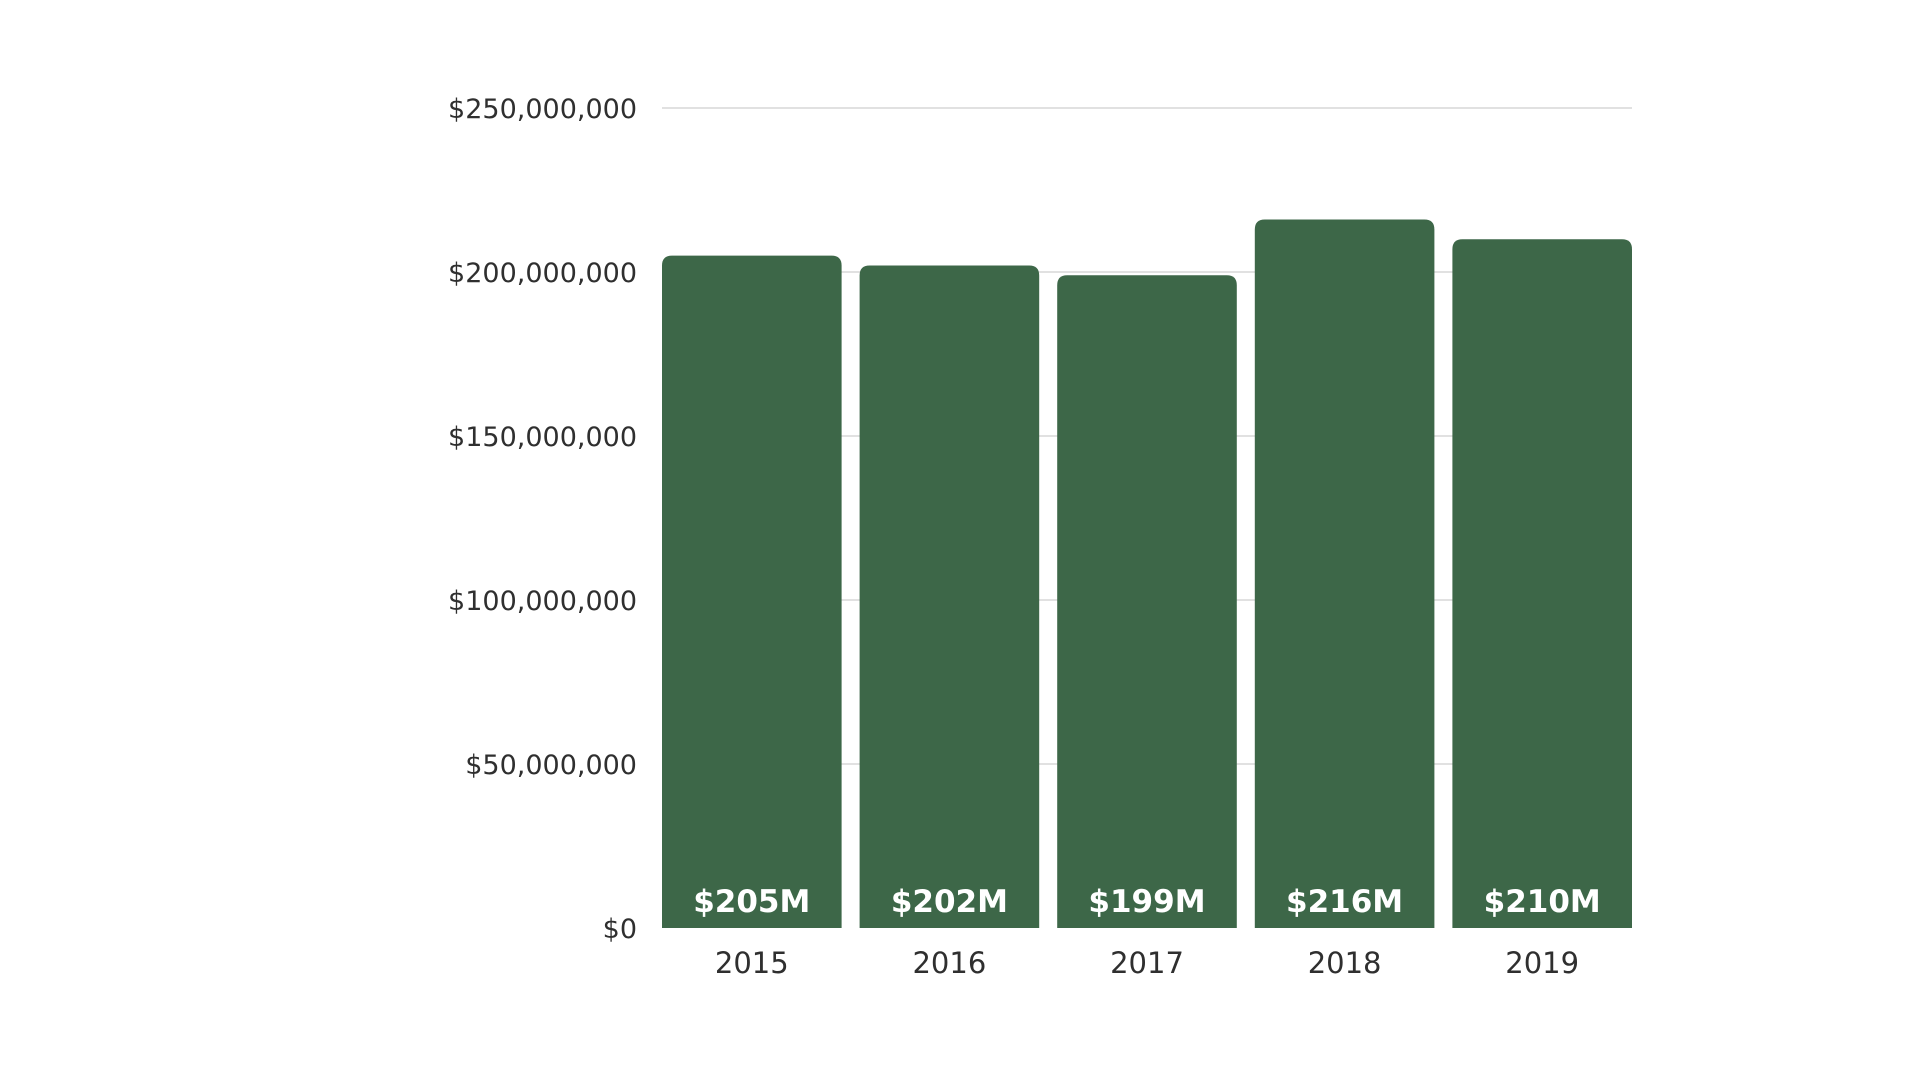 This screenshot has width=1920, height=1080. I want to click on data-label: $210M, so click(1542, 902).